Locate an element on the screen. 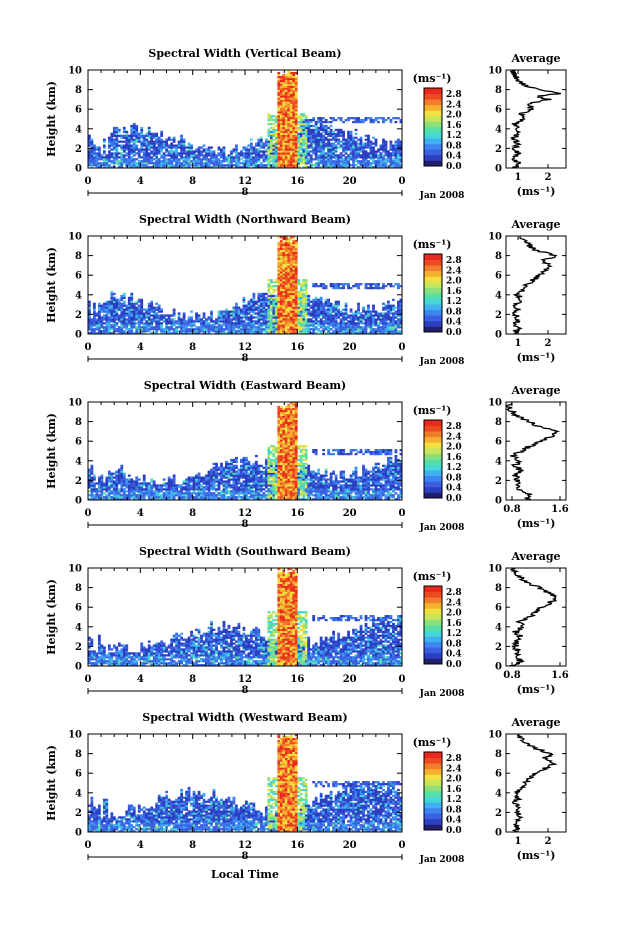 This screenshot has height=934, width=623. colorbar-swatch is located at coordinates (433, 147).